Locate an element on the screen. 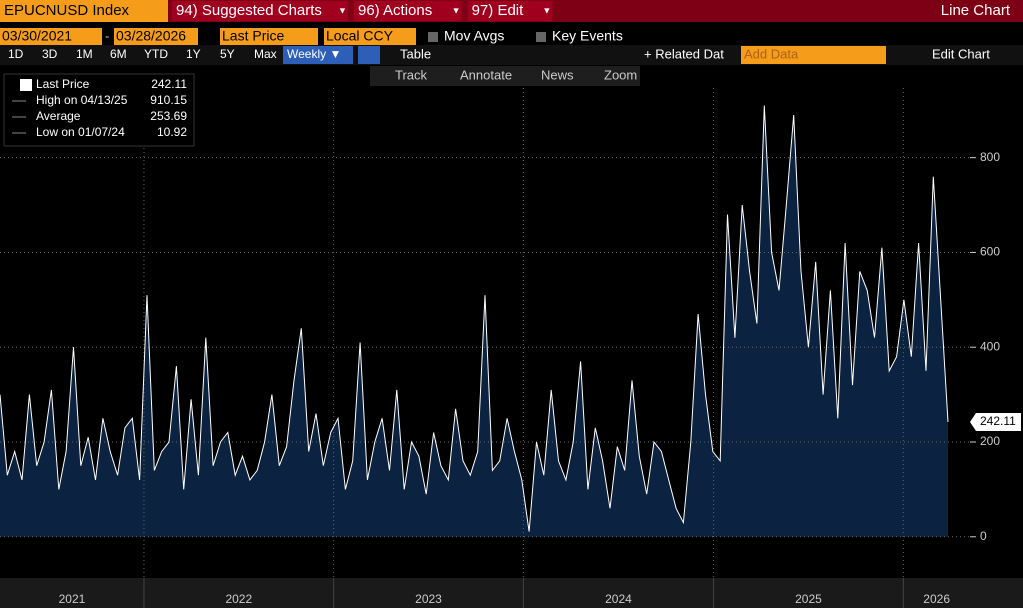 Image resolution: width=1023 pixels, height=608 pixels. edit-chart: Edit Chart is located at coordinates (961, 53).